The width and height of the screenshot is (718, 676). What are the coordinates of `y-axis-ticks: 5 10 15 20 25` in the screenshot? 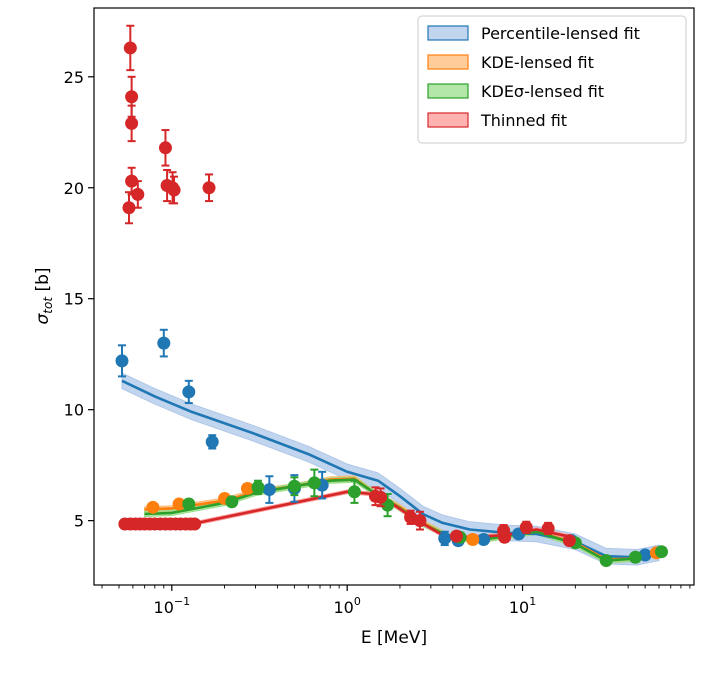 It's located at (79, 299).